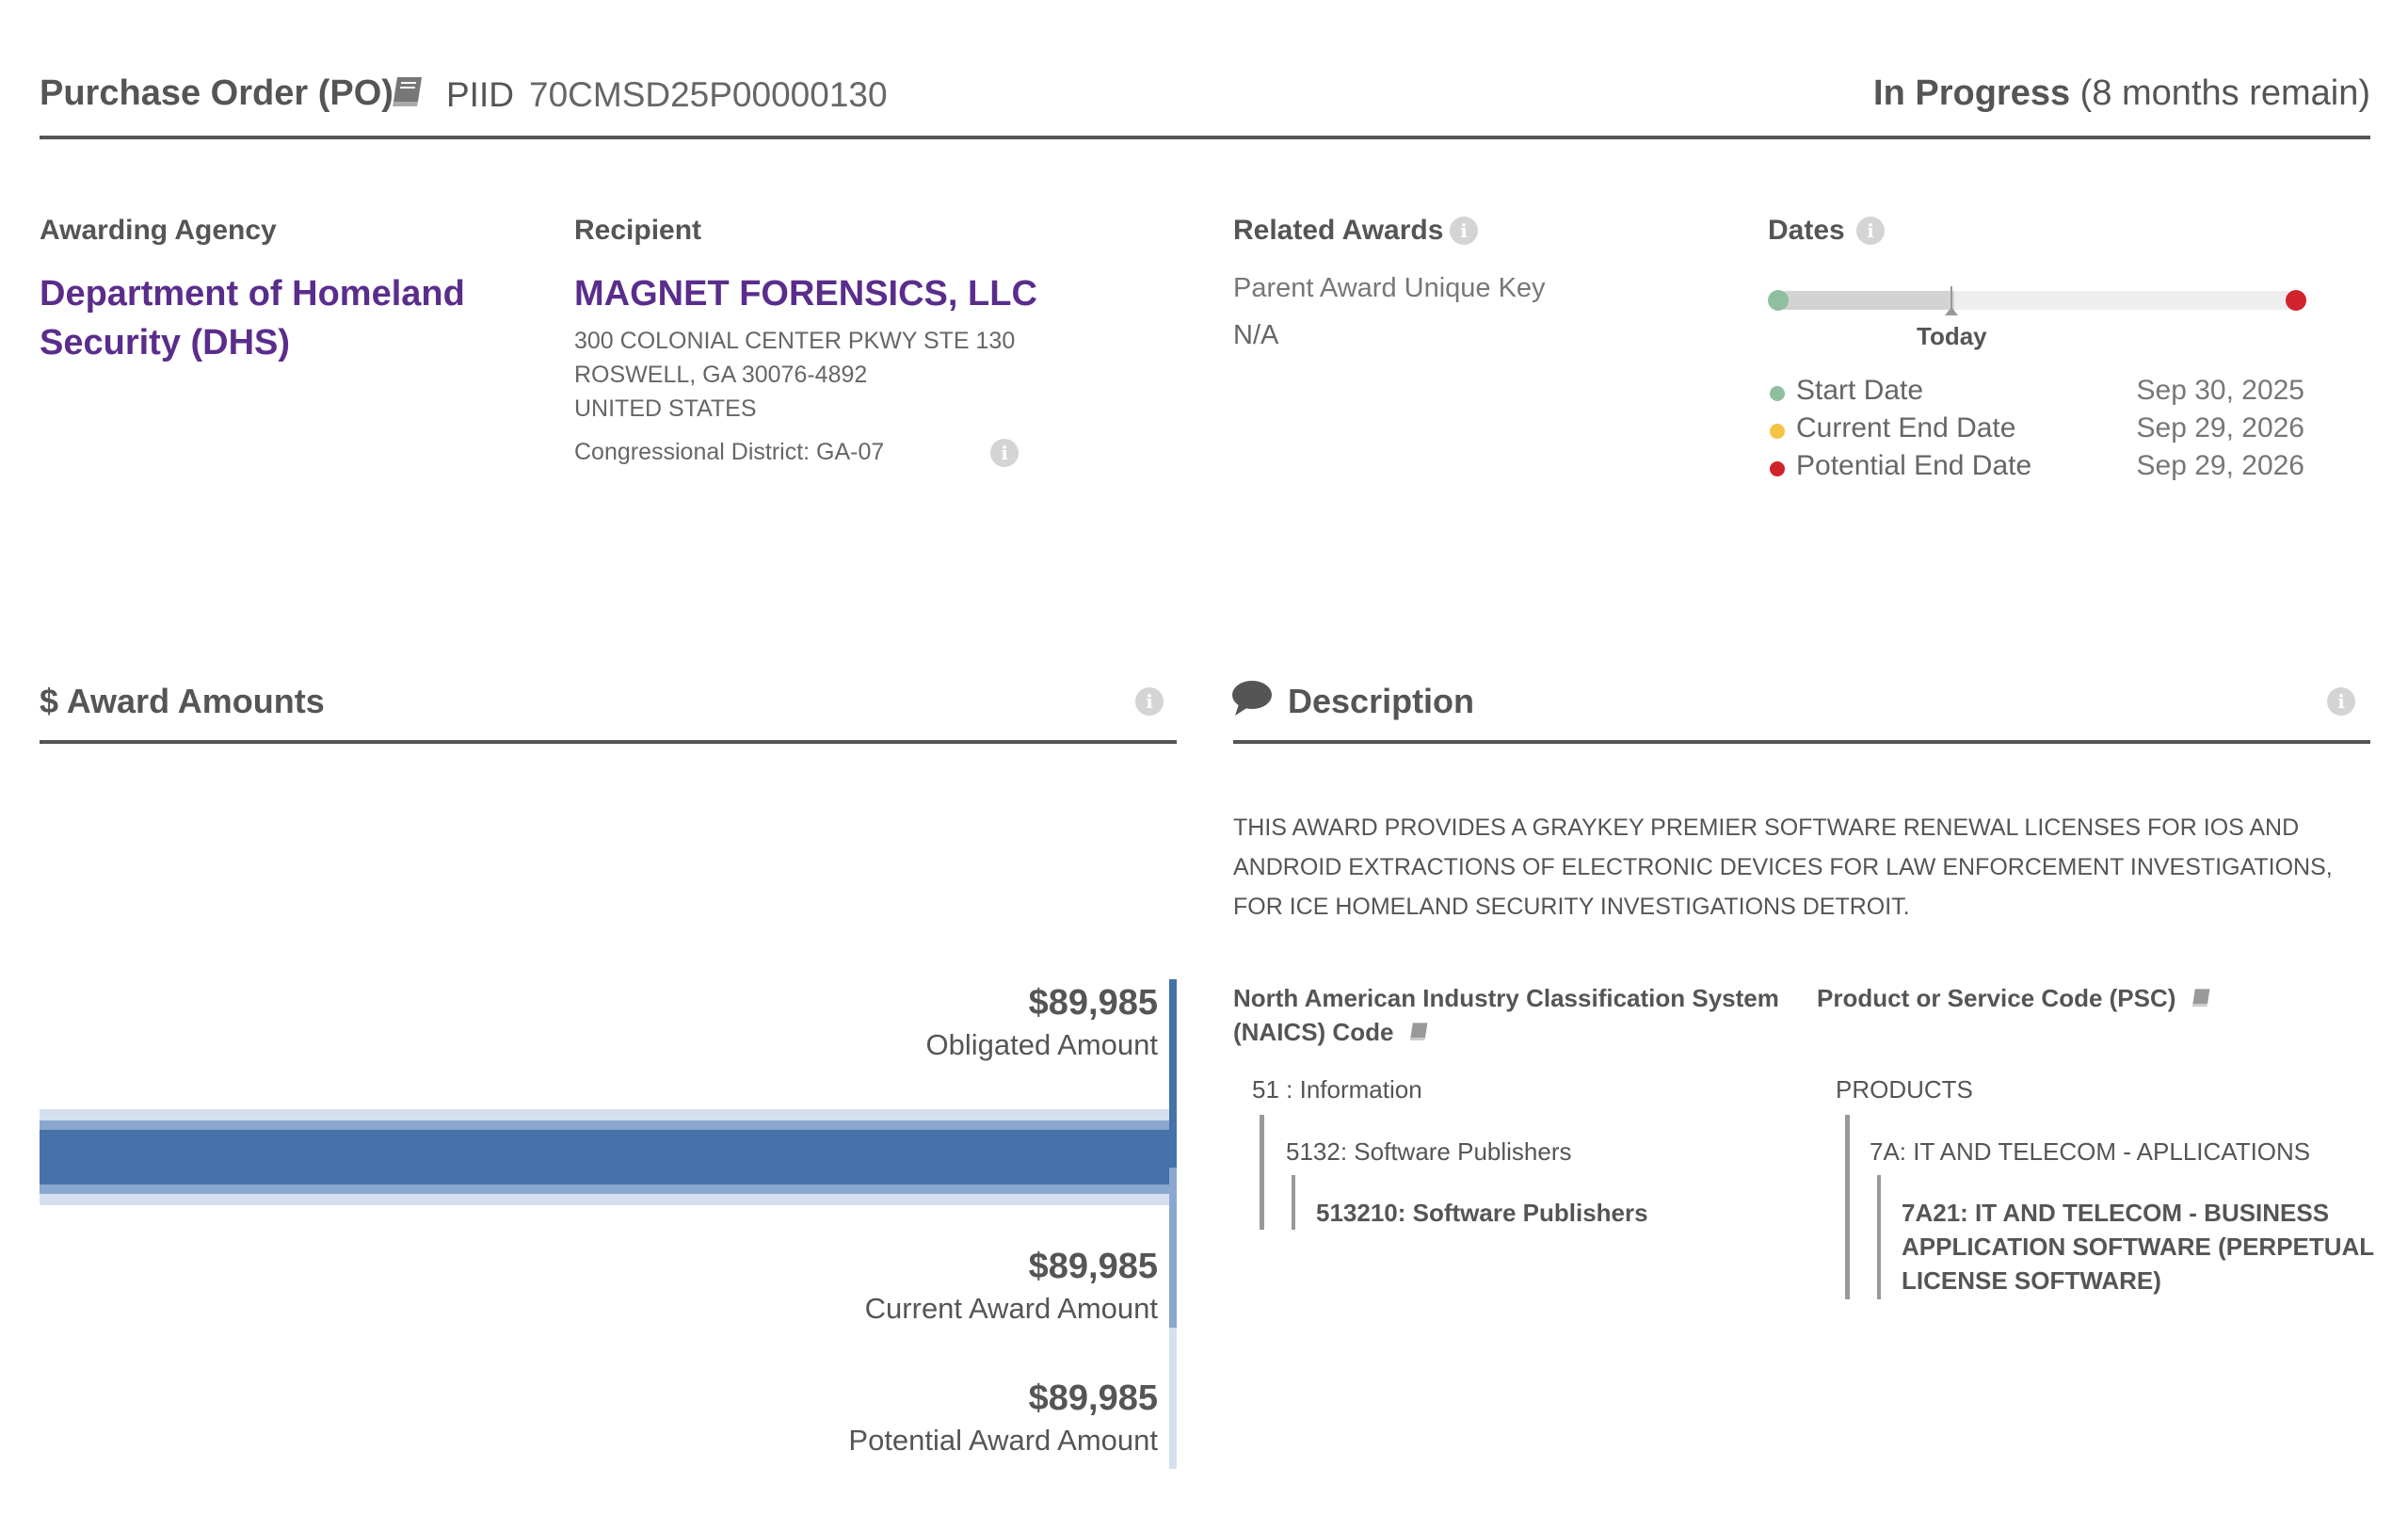  Describe the element at coordinates (182, 701) in the screenshot. I see `award-amounts-title: $ Award Amounts` at that location.